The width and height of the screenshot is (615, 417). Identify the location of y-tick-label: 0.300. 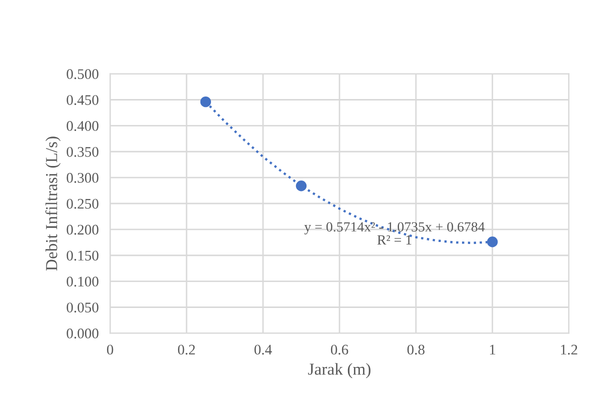
(82, 177).